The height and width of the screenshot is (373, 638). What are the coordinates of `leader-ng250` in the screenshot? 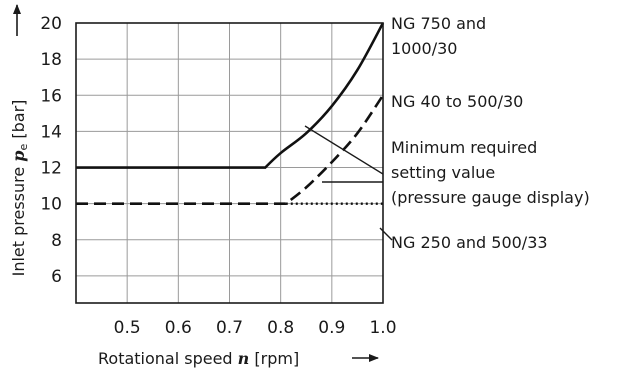 It's located at (386, 234).